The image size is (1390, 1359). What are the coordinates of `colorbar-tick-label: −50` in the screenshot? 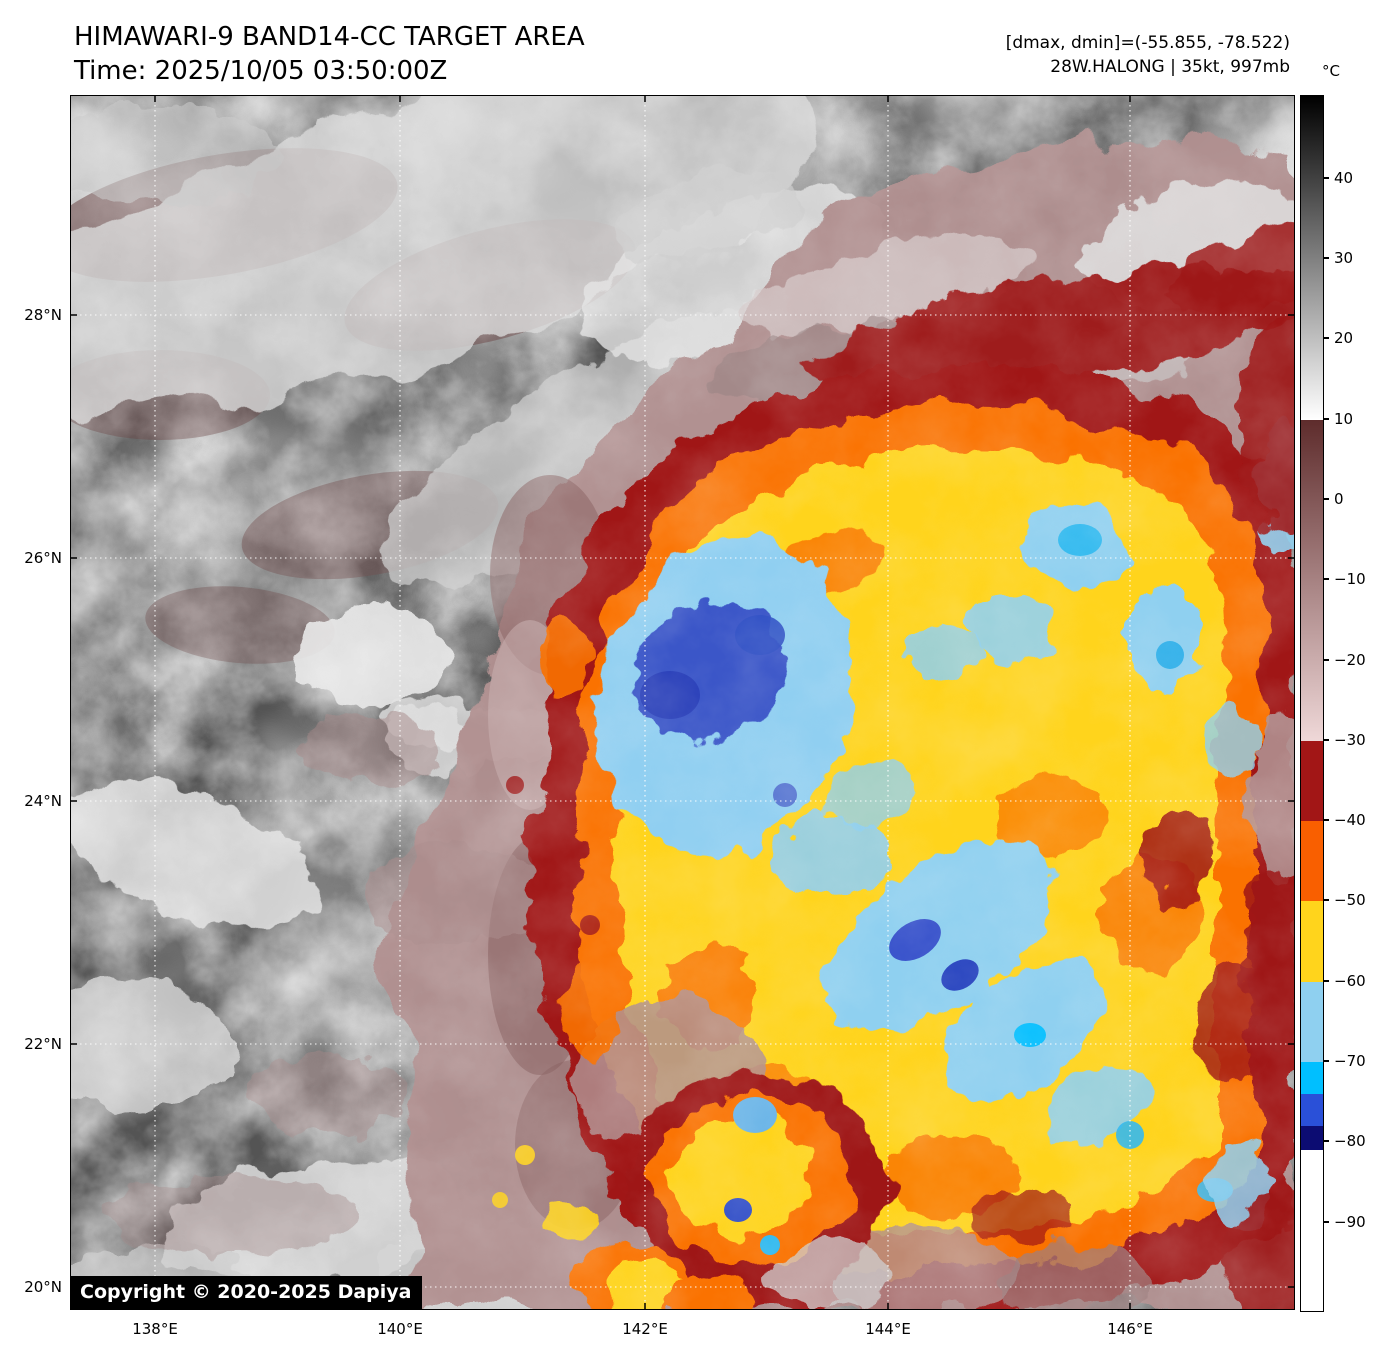 It's located at (1350, 900).